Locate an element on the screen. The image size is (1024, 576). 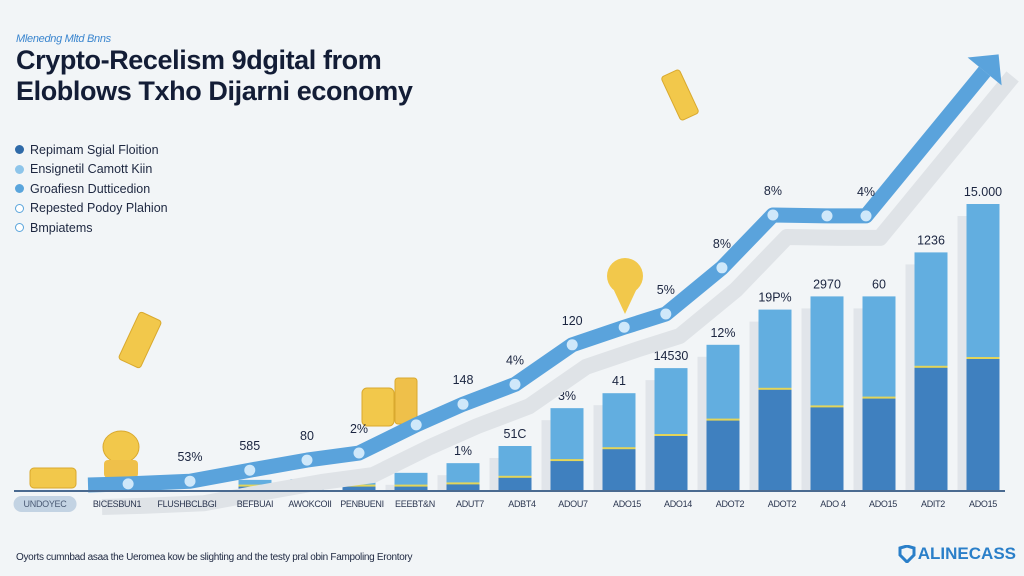
line-value-label: 148 is located at coordinates (463, 380).